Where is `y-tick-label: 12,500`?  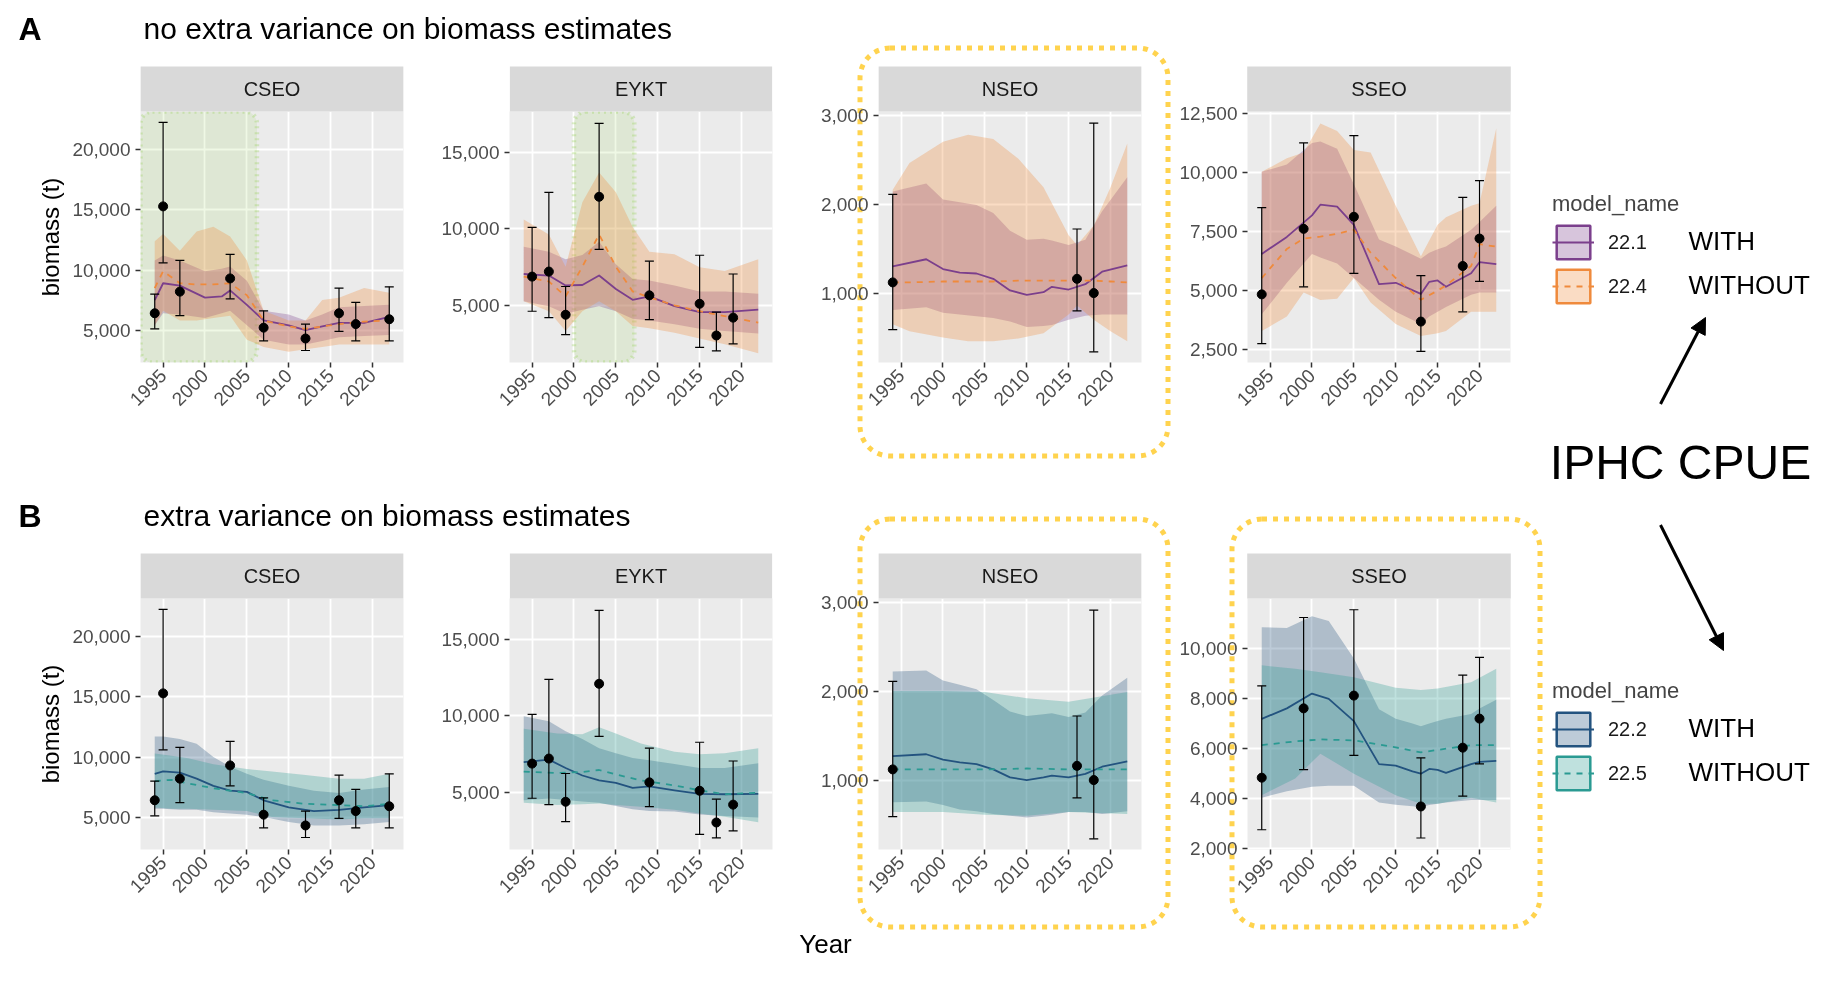 y-tick-label: 12,500 is located at coordinates (1208, 113).